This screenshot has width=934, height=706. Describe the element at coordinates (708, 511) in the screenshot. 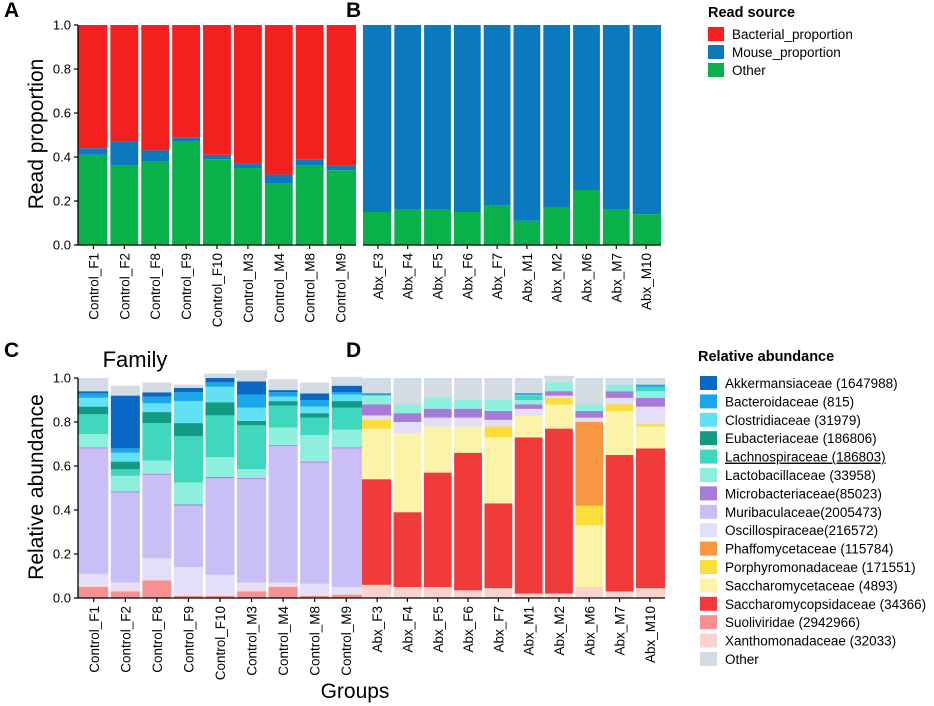

I see `legend-swatch-muribaculaceae` at that location.